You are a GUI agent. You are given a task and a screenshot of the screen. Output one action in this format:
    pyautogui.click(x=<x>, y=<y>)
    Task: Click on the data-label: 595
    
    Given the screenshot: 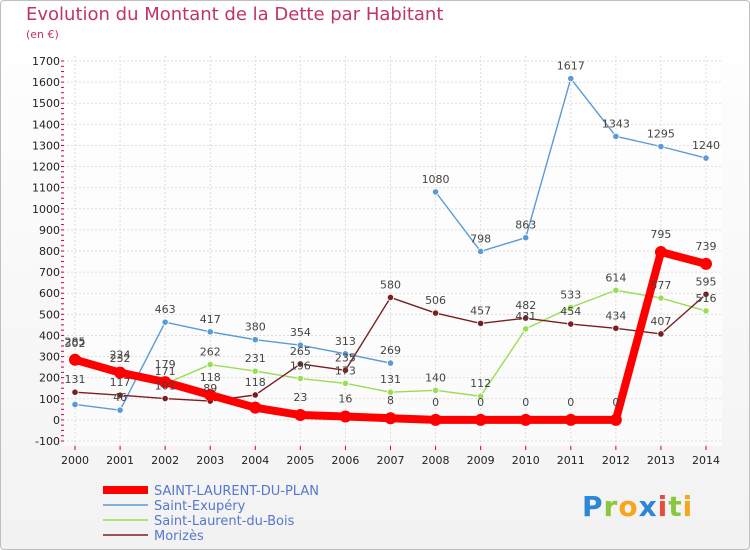 What is the action you would take?
    pyautogui.click(x=706, y=281)
    